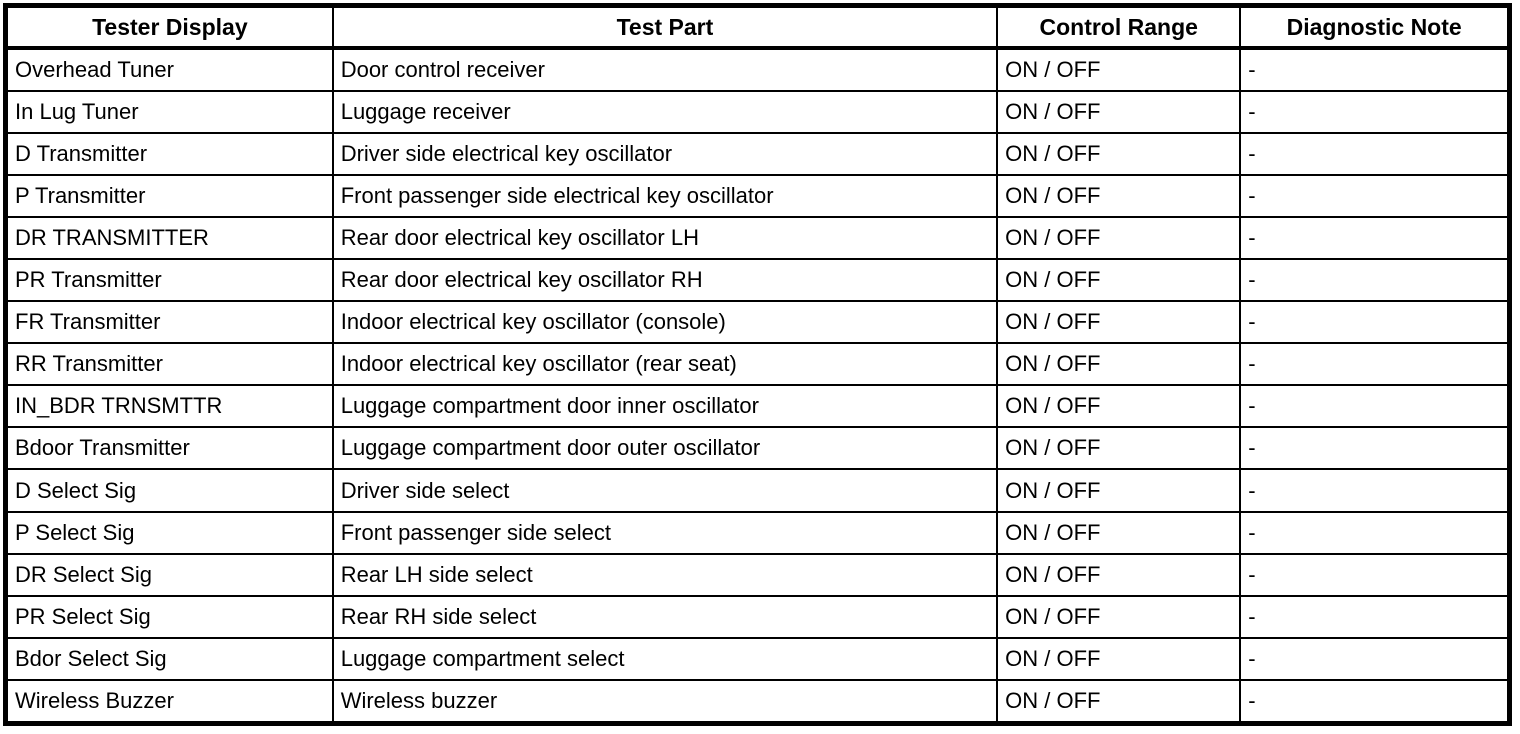  I want to click on header-control-range: Control Range, so click(1119, 27).